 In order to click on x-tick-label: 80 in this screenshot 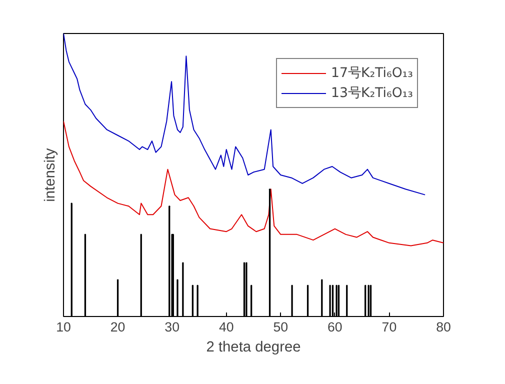, I will do `click(443, 327)`.